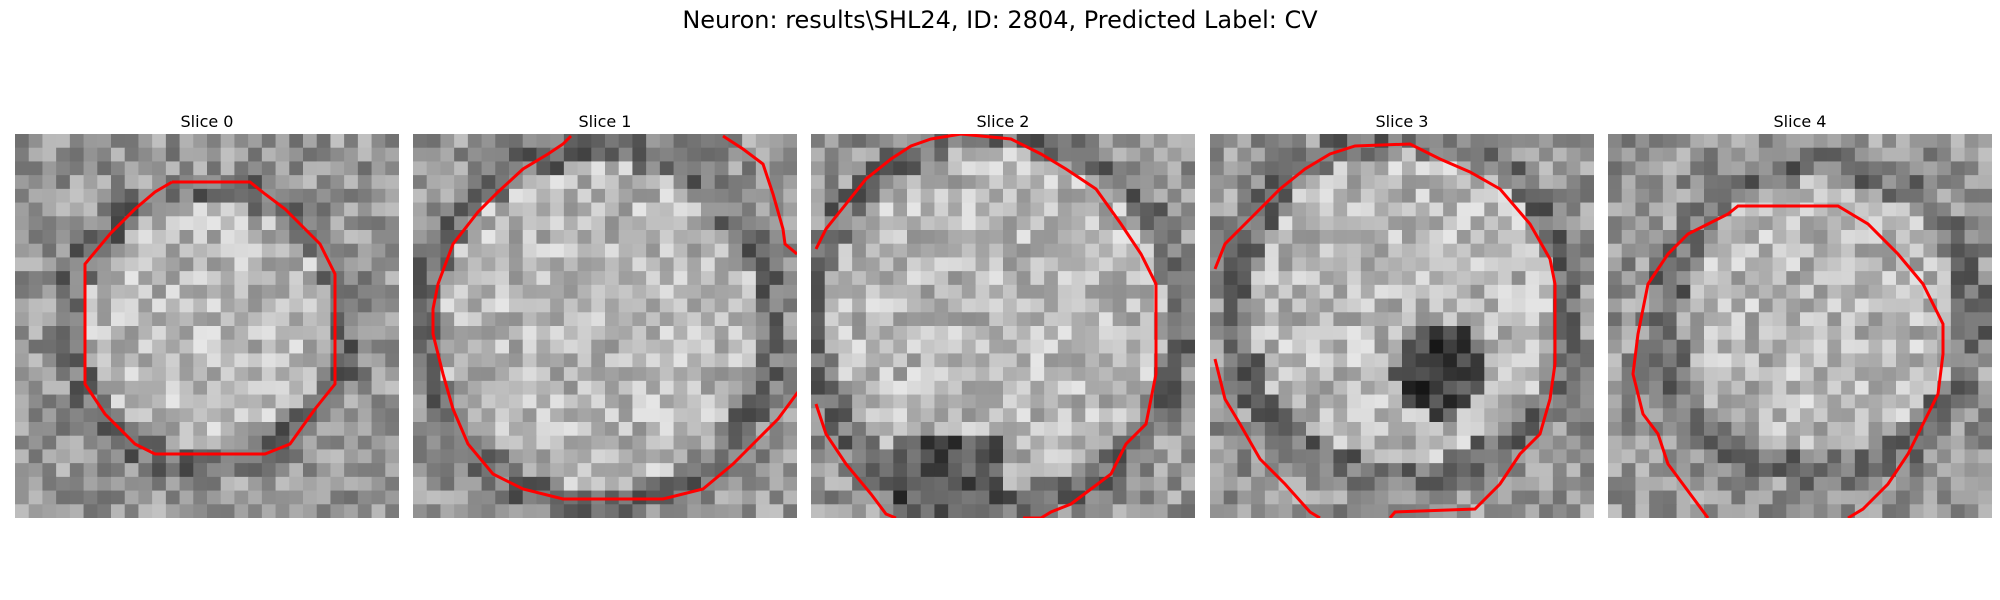 The image size is (2000, 600). I want to click on slice-panel-3: Slice 3, so click(1402, 314).